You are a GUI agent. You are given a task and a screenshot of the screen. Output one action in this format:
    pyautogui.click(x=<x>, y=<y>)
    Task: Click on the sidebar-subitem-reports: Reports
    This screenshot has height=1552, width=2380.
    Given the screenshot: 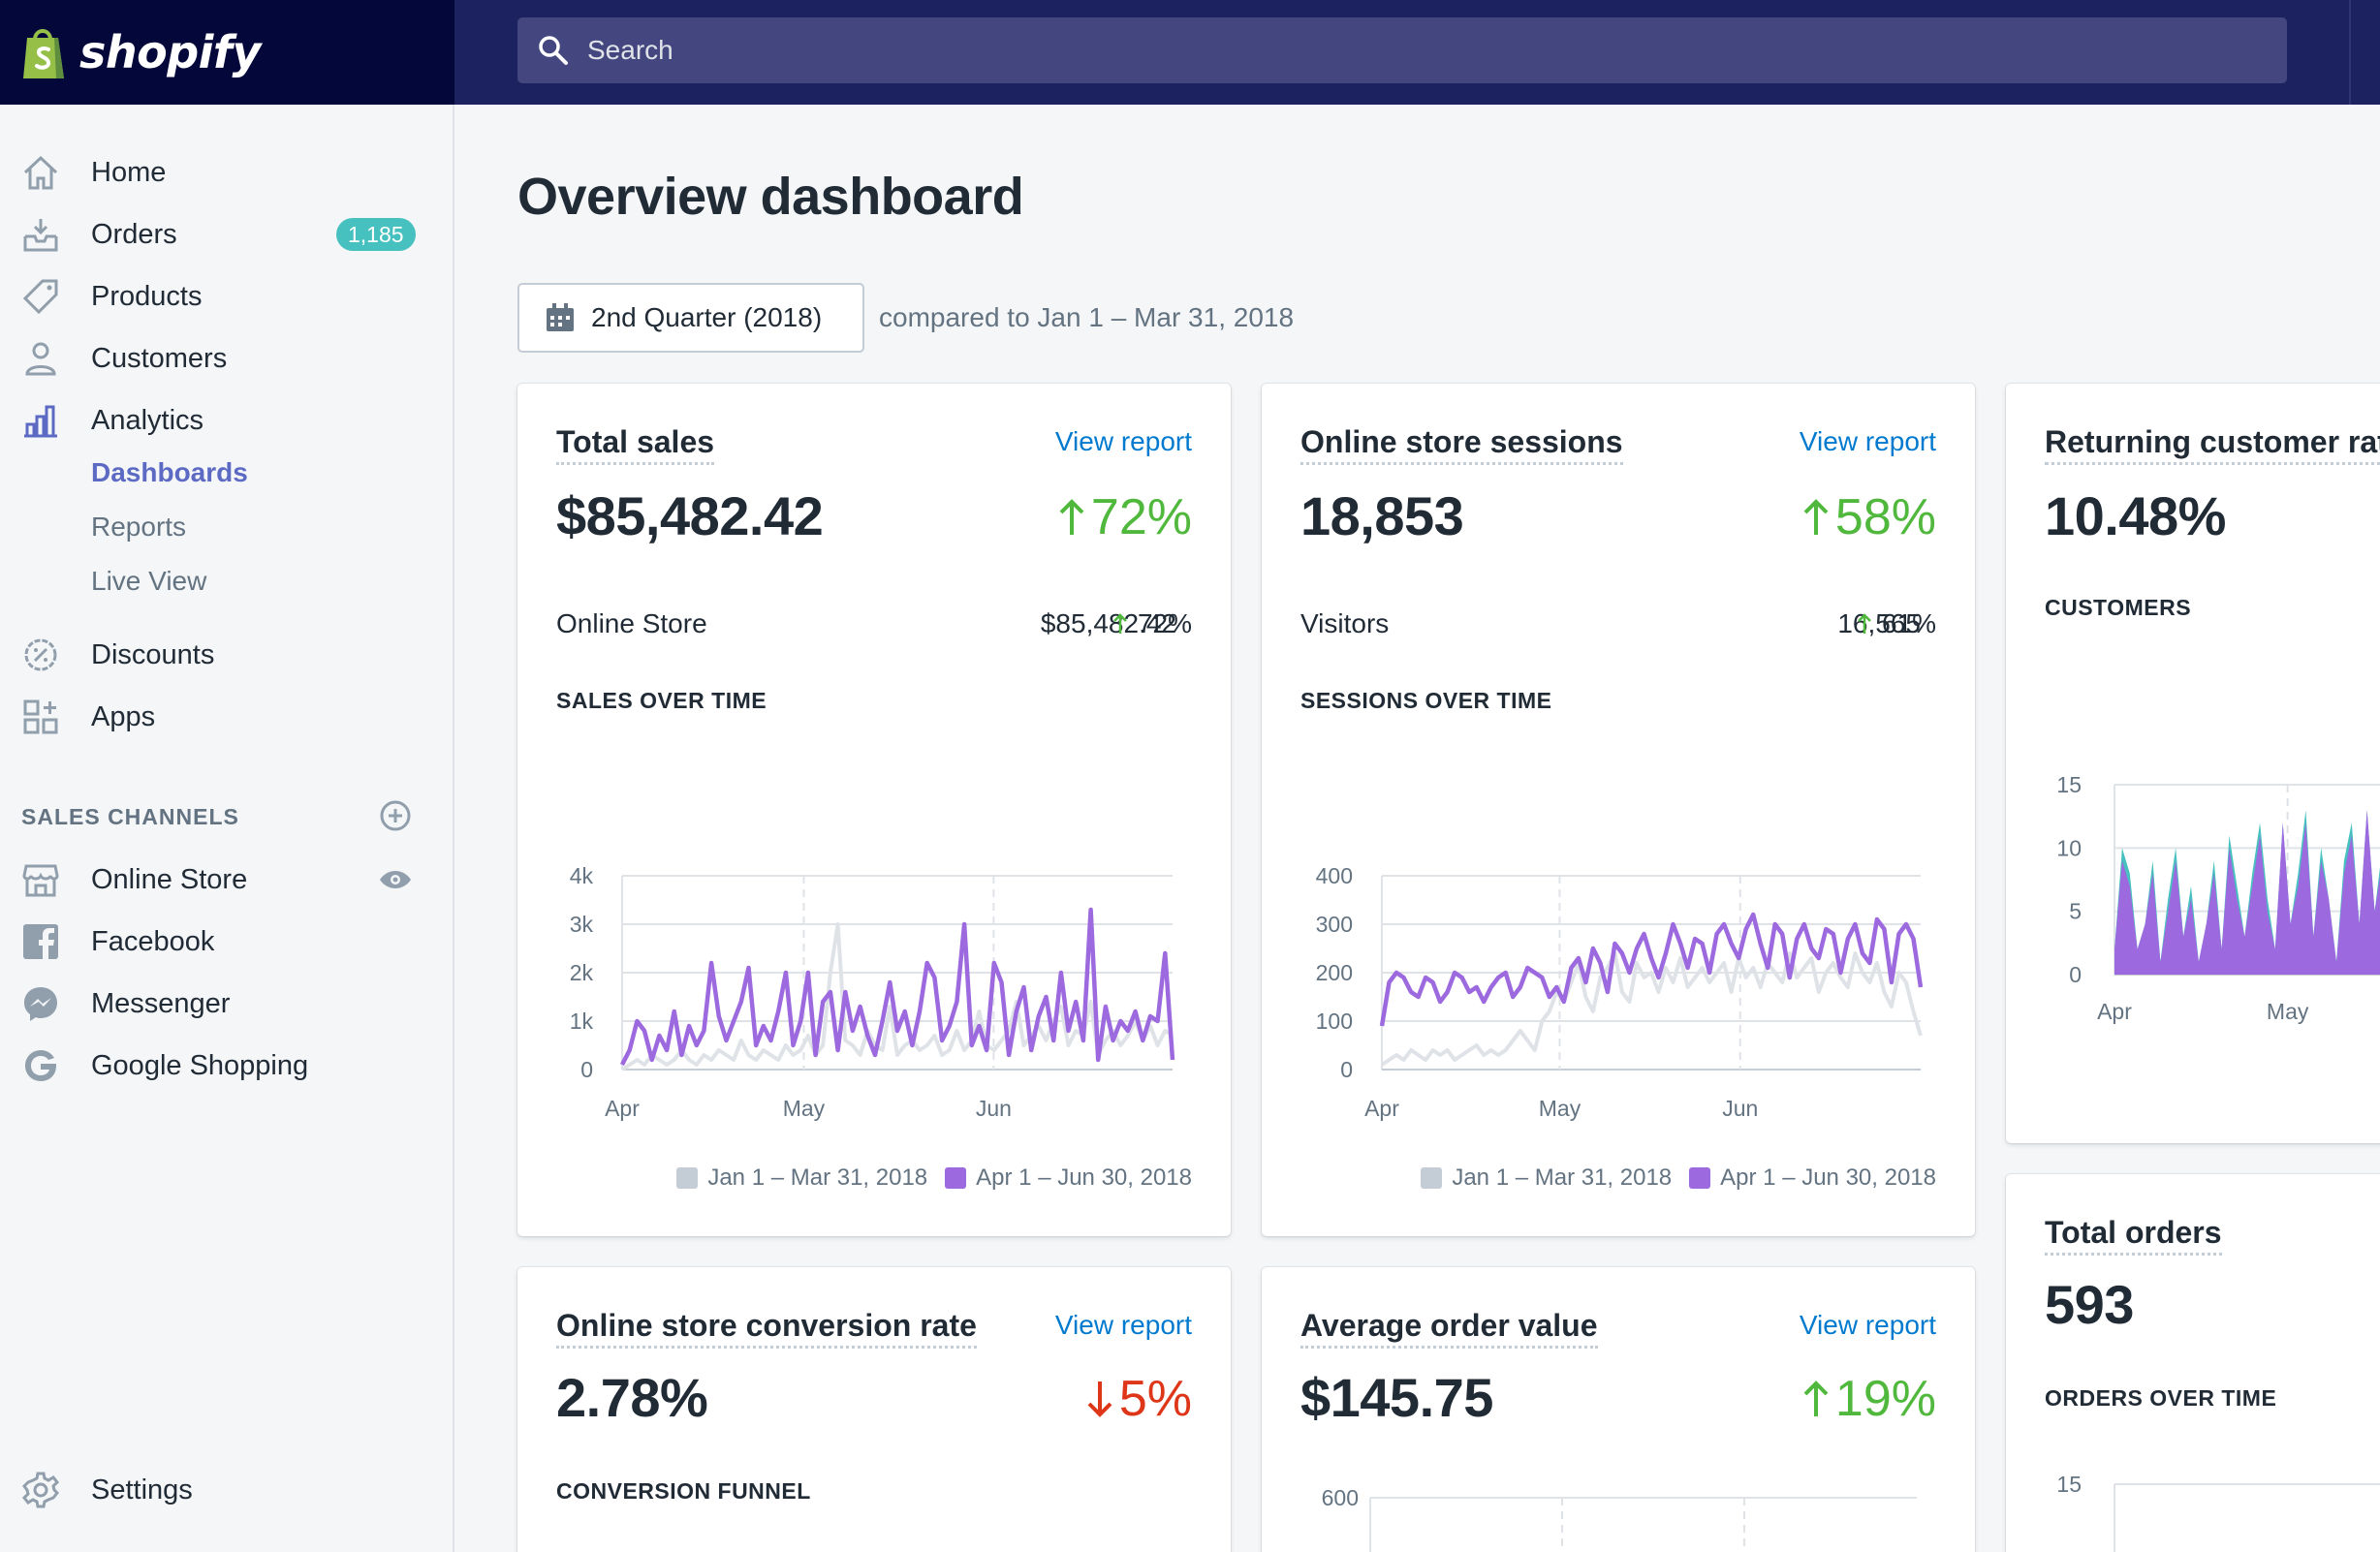 What is the action you would take?
    pyautogui.click(x=139, y=527)
    